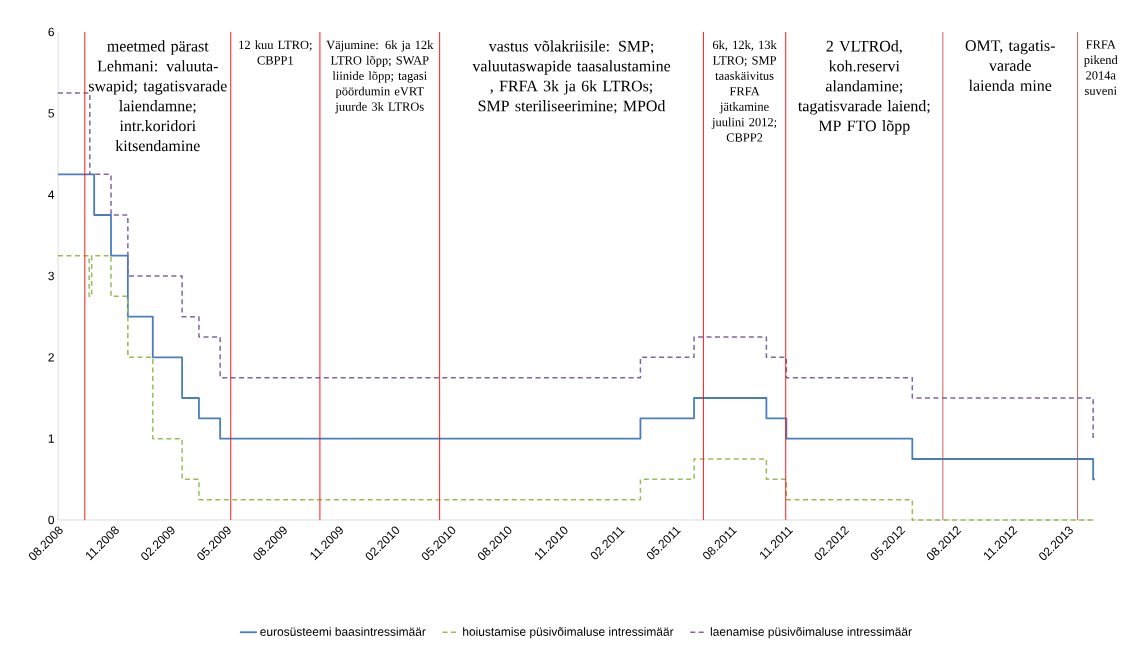 The image size is (1130, 664). I want to click on ref-line-label: 12 kuu LTRO; CBPP1, so click(275, 52).